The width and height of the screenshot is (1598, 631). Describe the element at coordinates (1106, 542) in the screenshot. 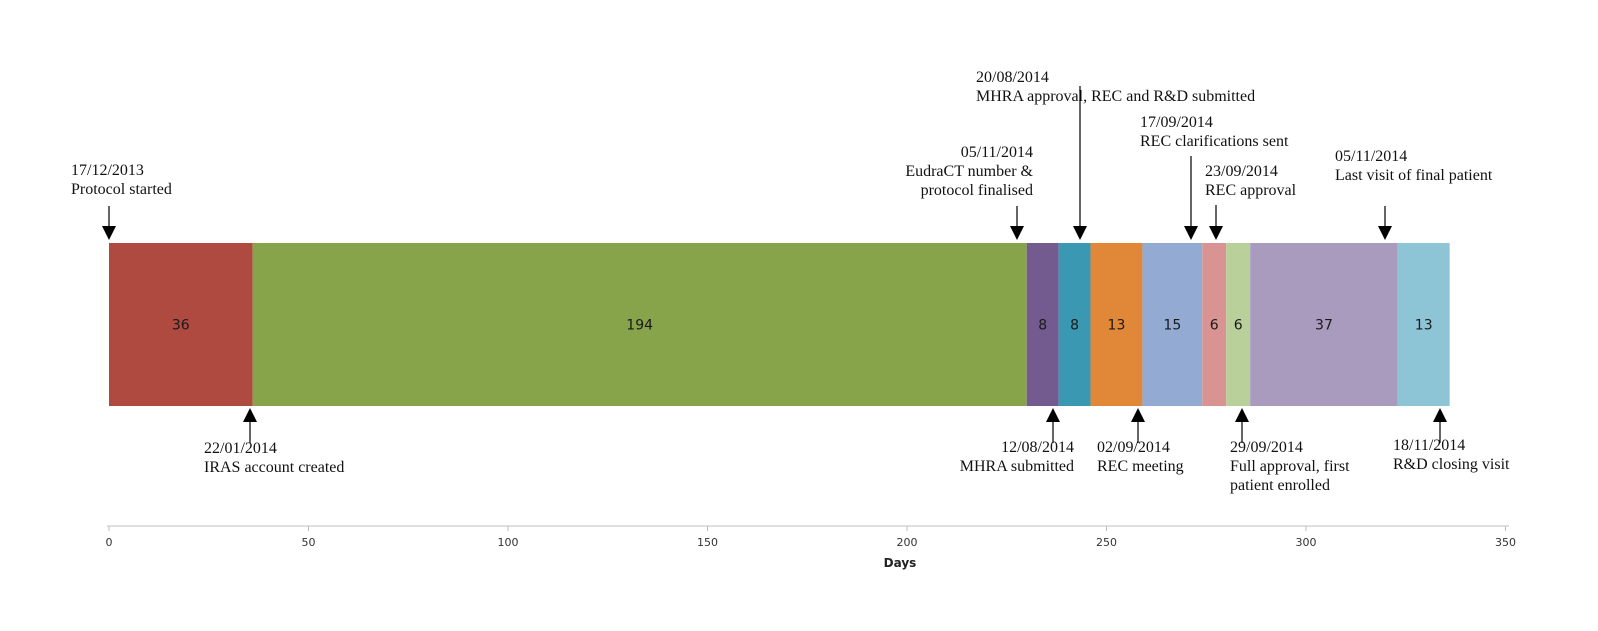

I see `x-tick-label-250: 250` at that location.